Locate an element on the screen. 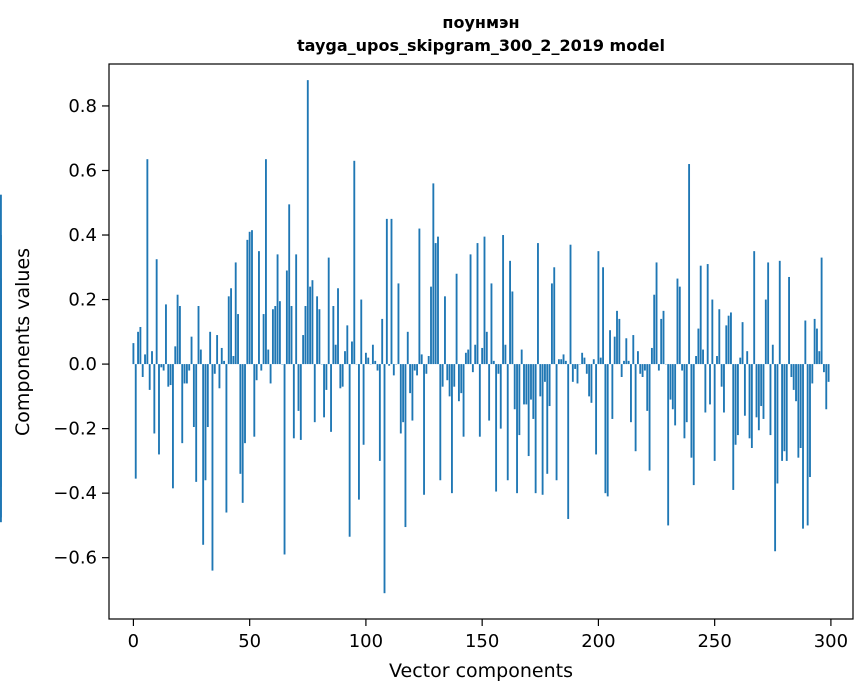 The width and height of the screenshot is (867, 696). y-tick-label: −0.2 is located at coordinates (75, 429).